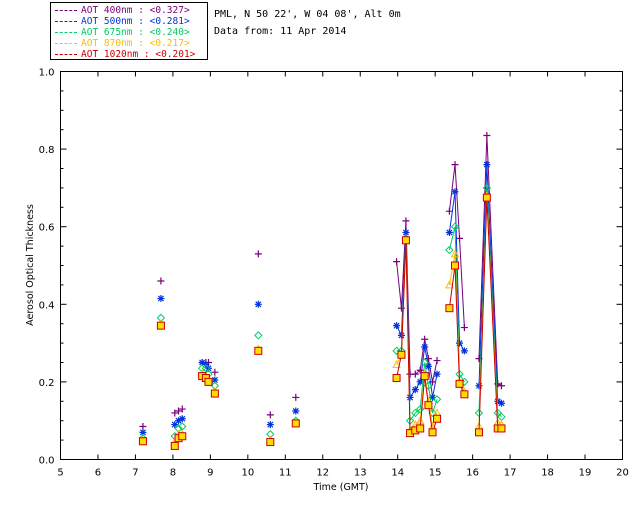 The height and width of the screenshot is (512, 640). Describe the element at coordinates (98, 473) in the screenshot. I see `x-tick-label: 6` at that location.